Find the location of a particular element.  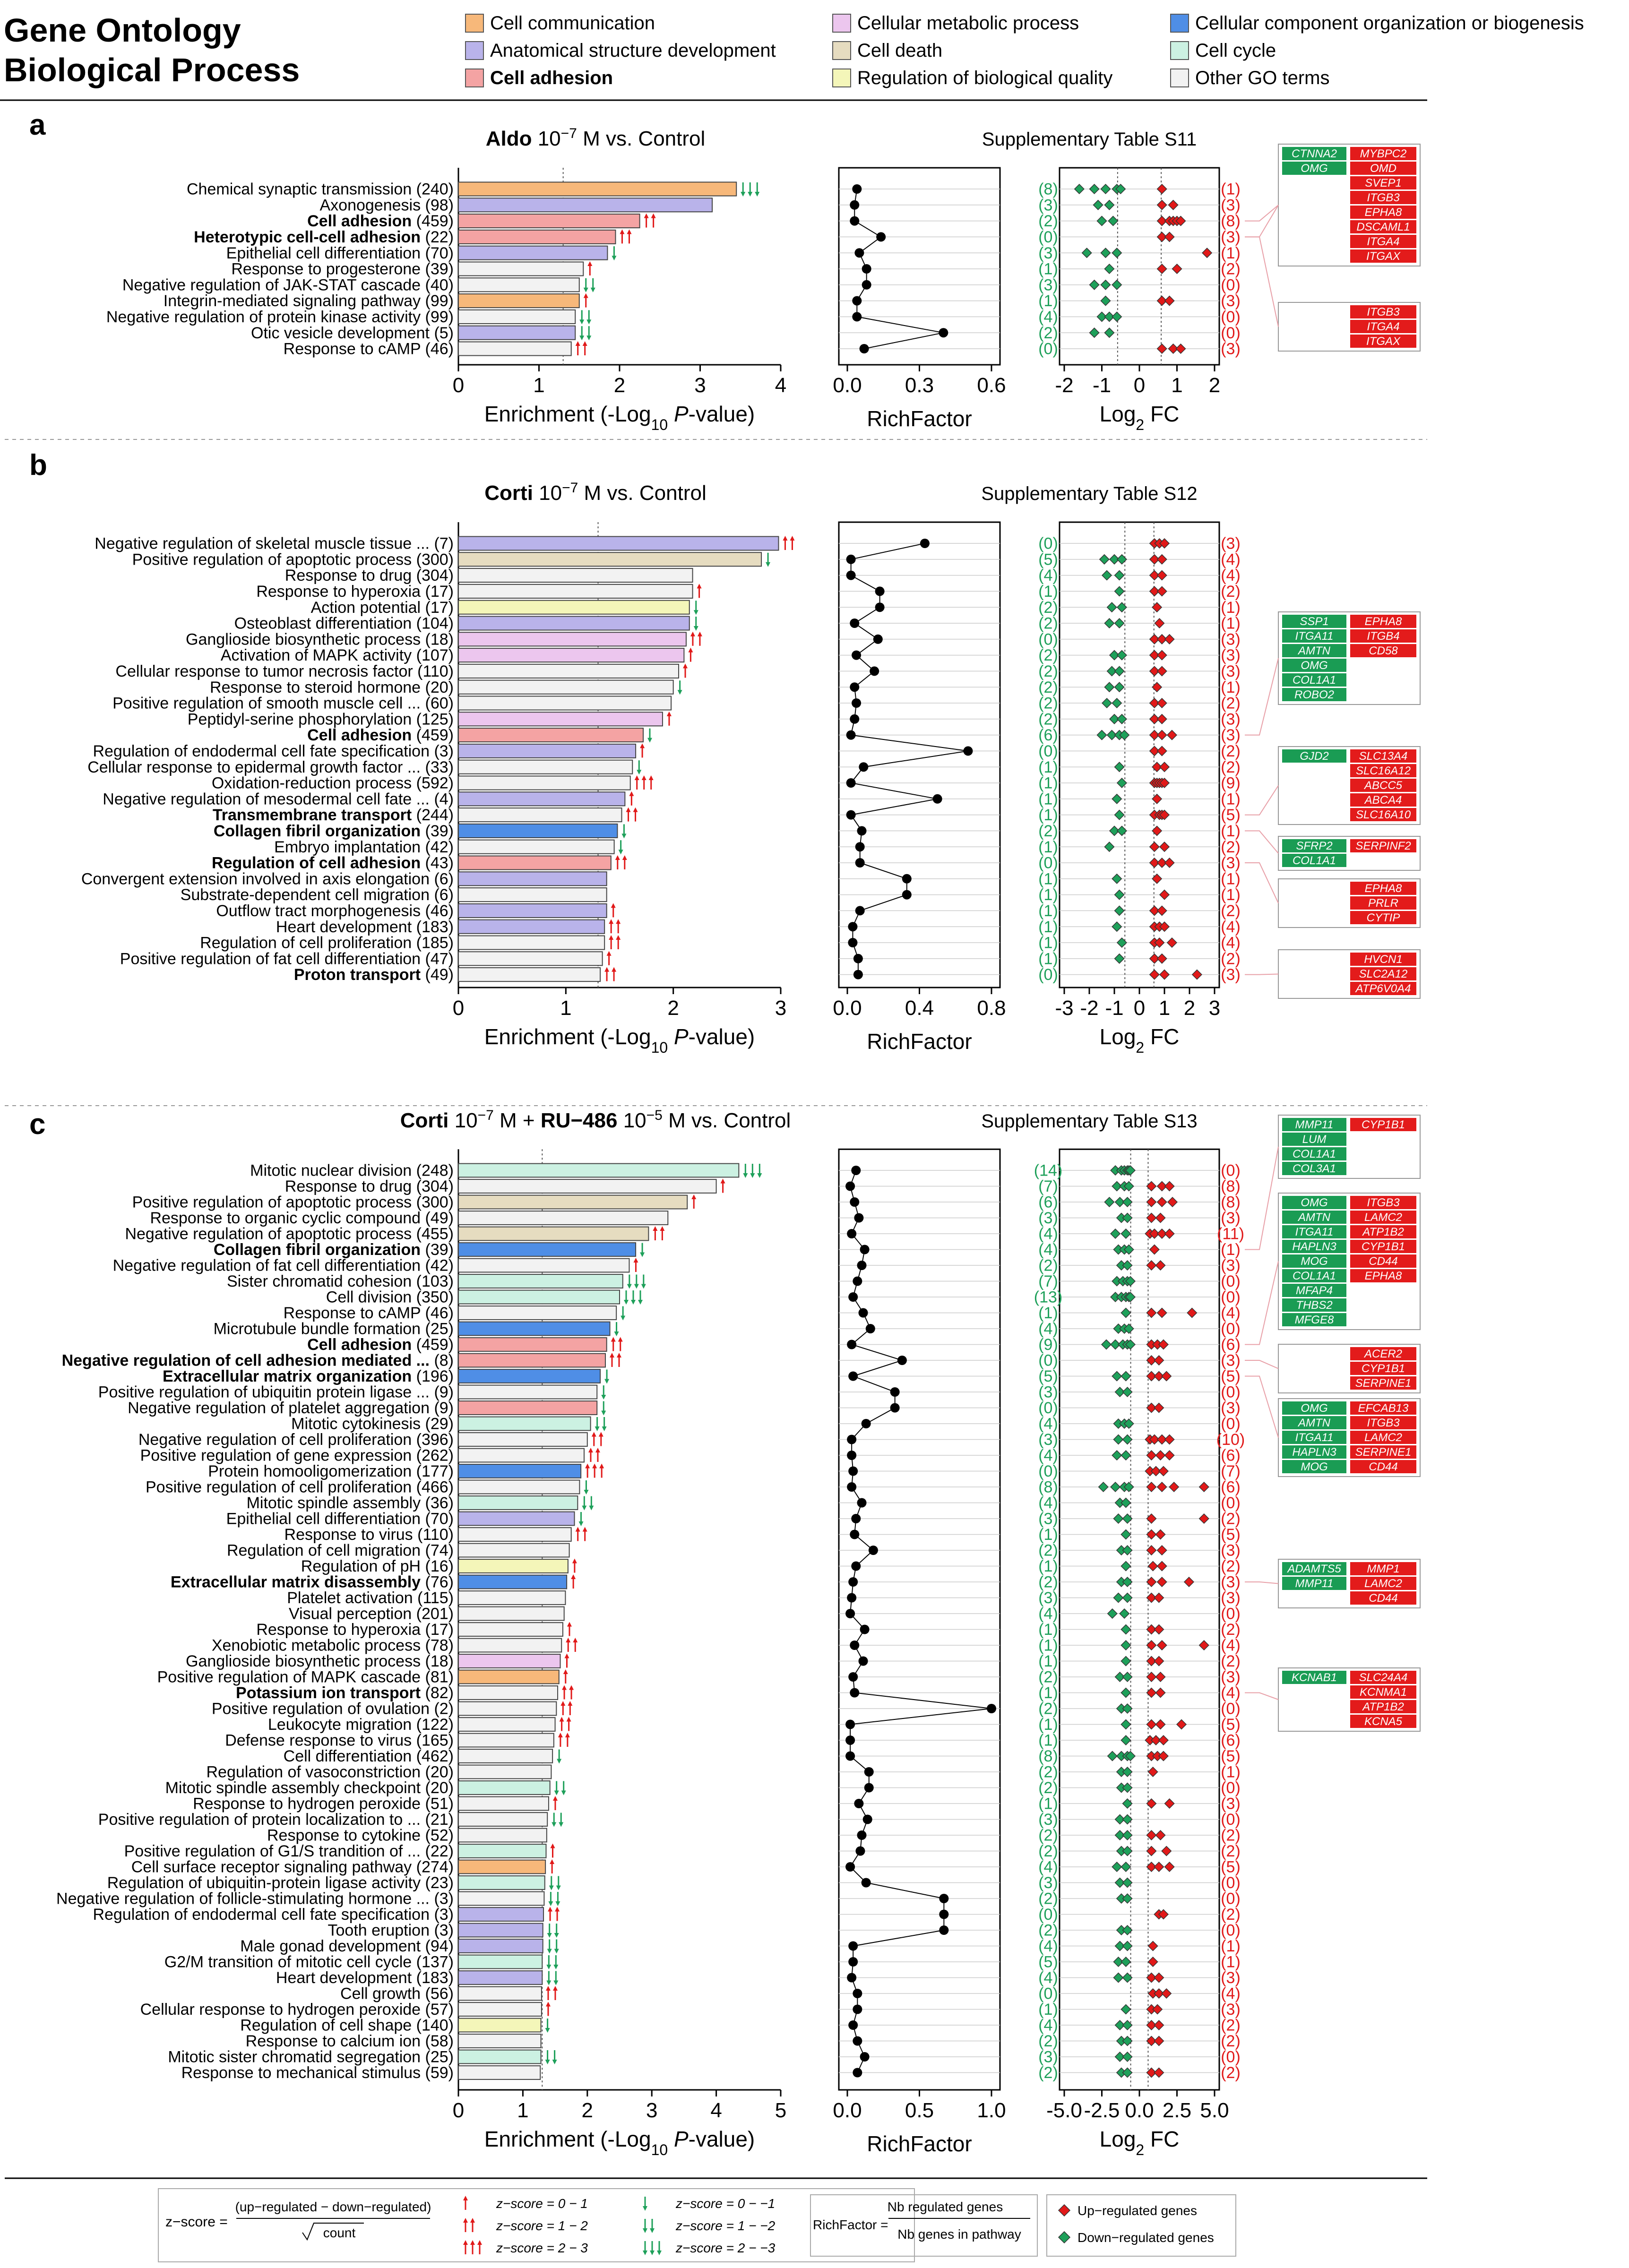

up-gene-name: ITGB4 is located at coordinates (1383, 636).